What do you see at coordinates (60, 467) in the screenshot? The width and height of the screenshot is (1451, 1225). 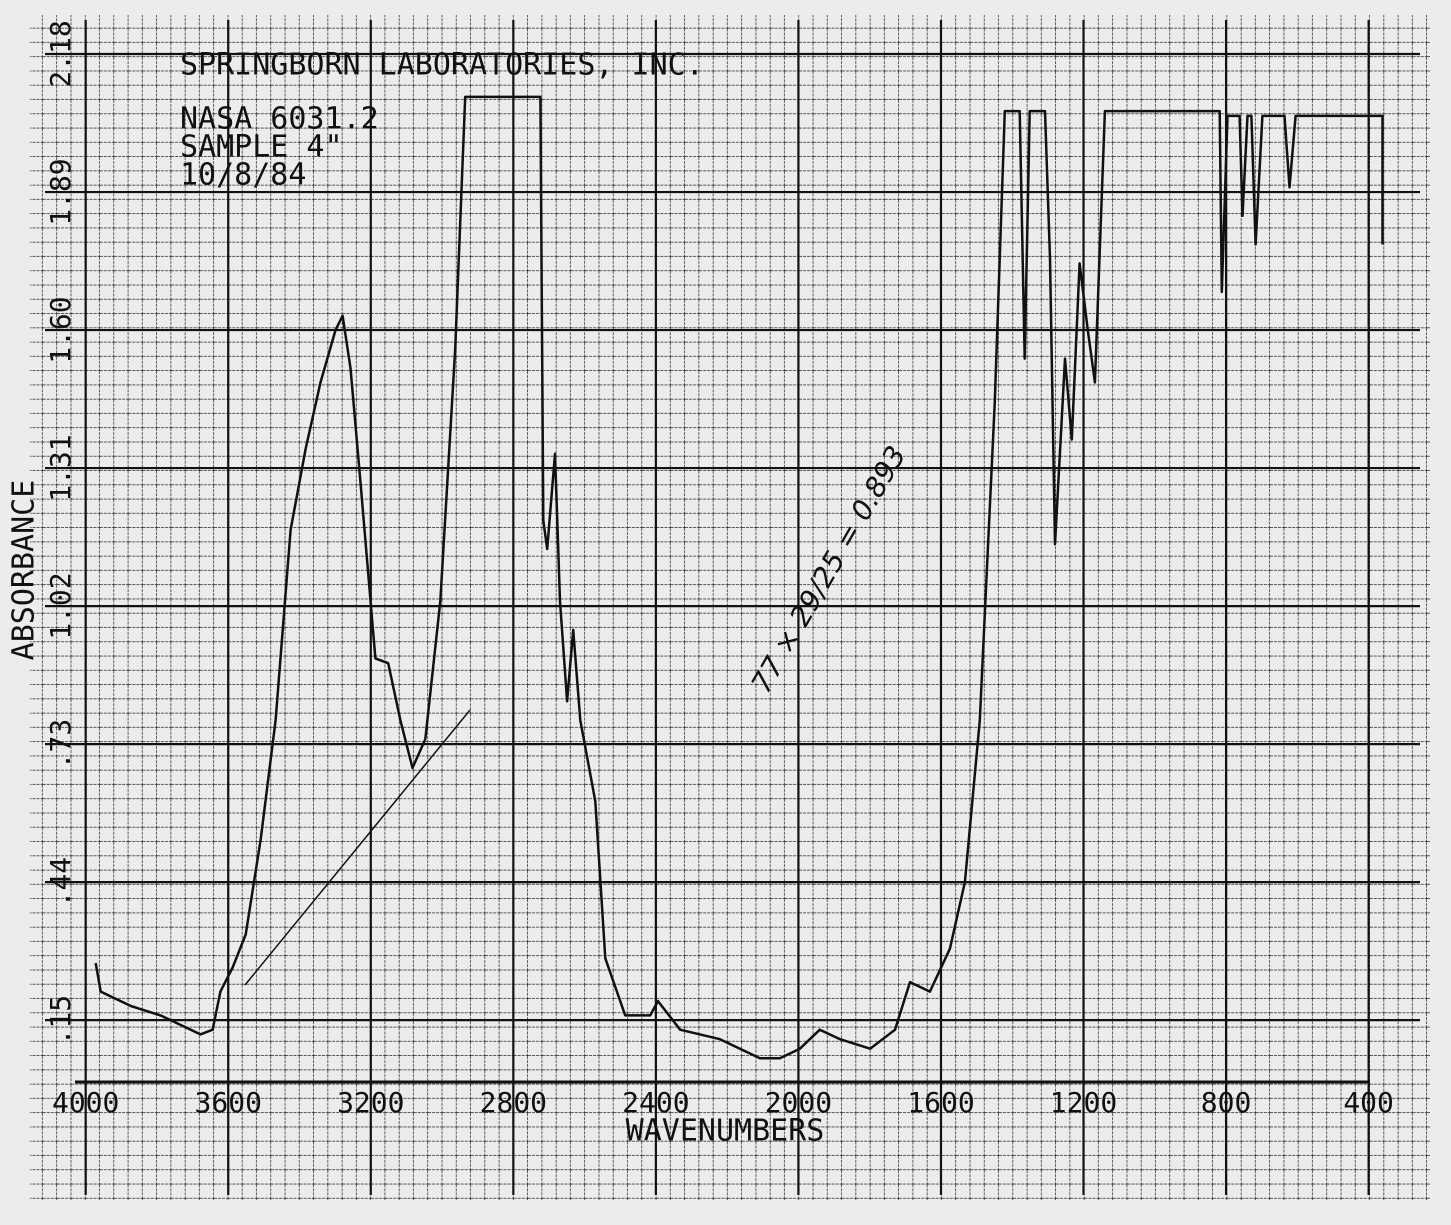 I see `y-tick-label: 1.31` at bounding box center [60, 467].